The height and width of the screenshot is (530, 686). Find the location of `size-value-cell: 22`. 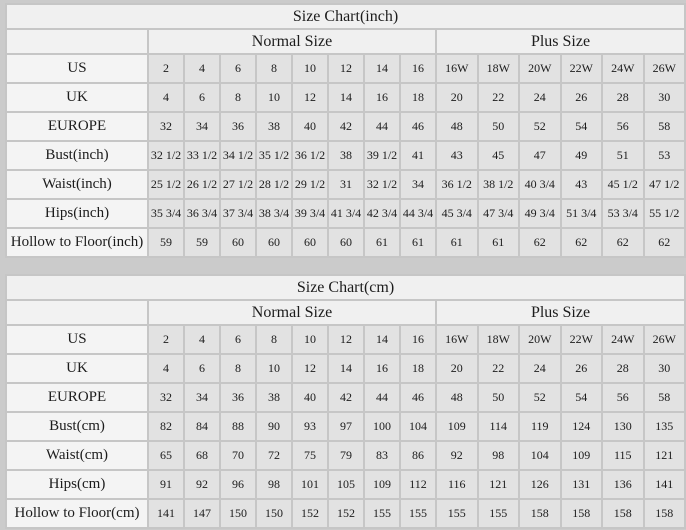

size-value-cell: 22 is located at coordinates (498, 97).